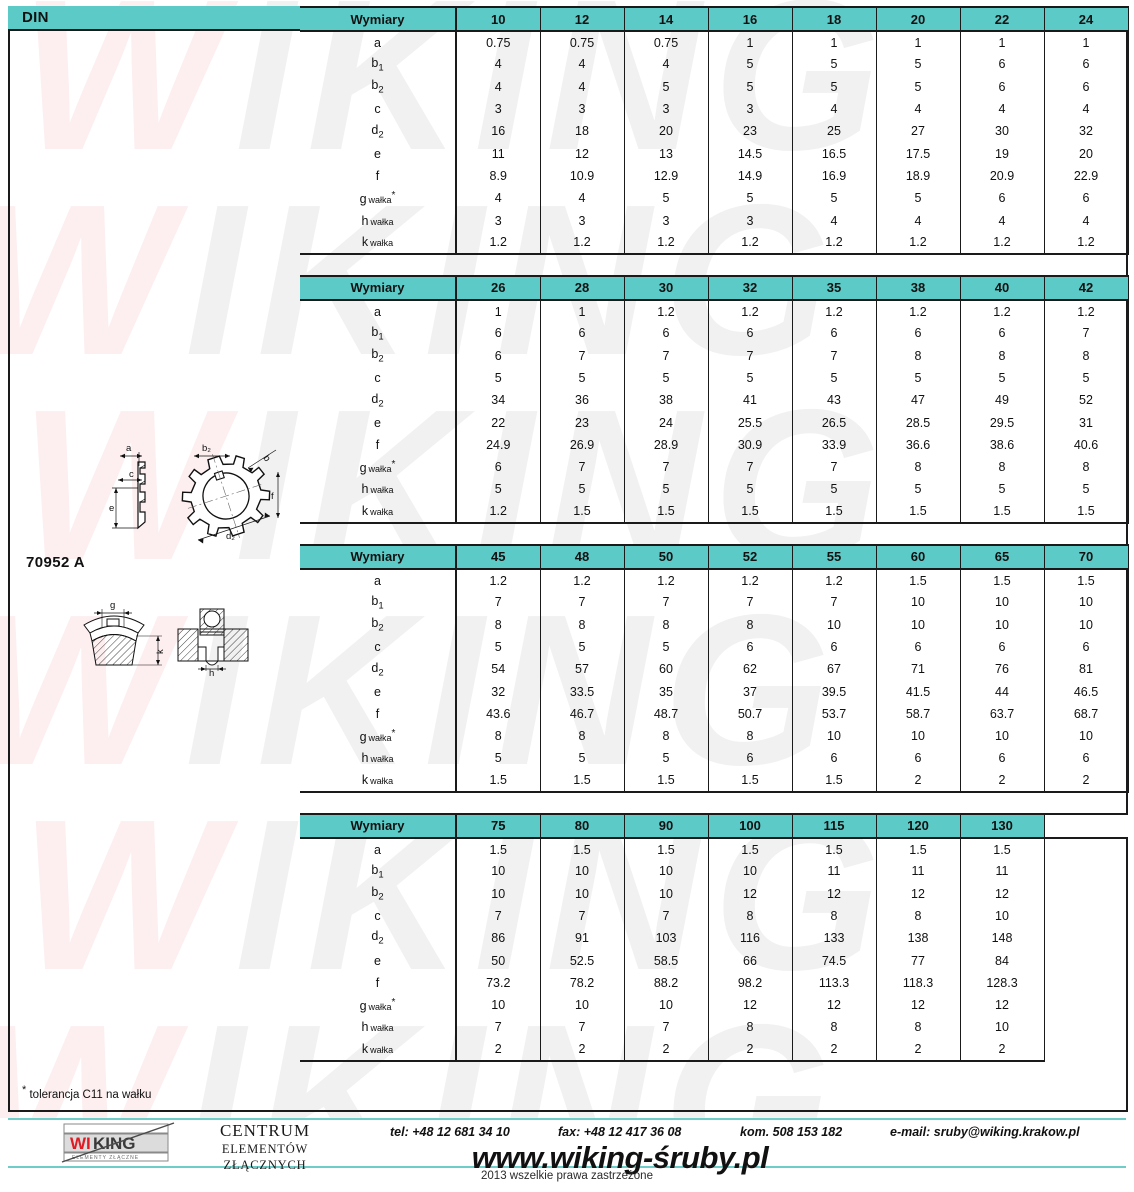 Image resolution: width=1134 pixels, height=1192 pixels. Describe the element at coordinates (791, 1132) in the screenshot. I see `contact-kom: kom. 508 153 182` at that location.